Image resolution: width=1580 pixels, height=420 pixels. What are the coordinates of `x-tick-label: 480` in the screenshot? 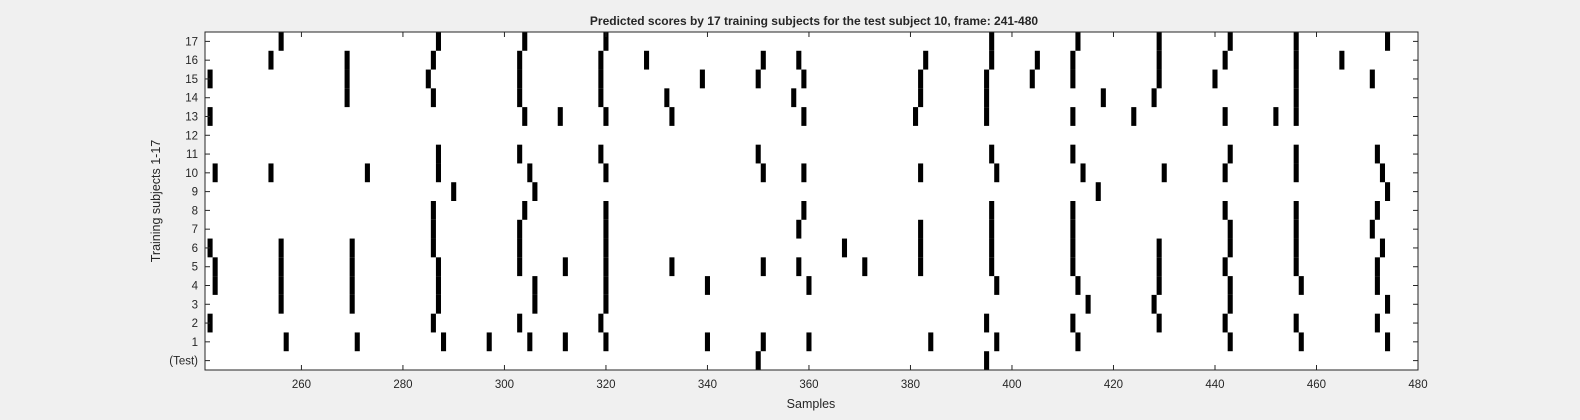 It's located at (1417, 385).